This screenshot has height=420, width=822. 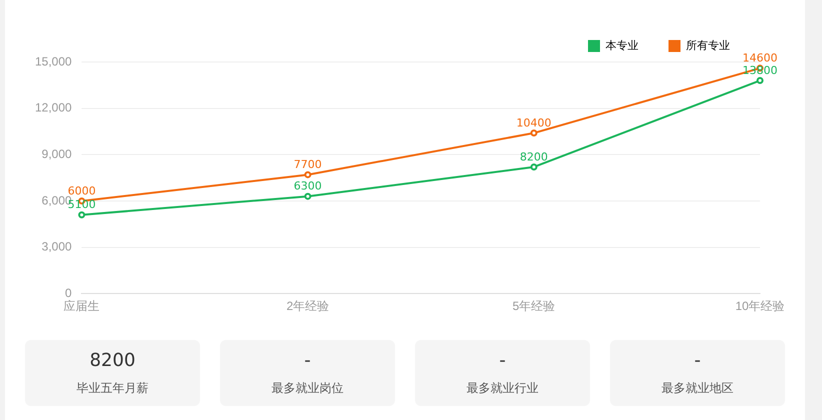 What do you see at coordinates (534, 157) in the screenshot?
I see `data-label: 8200` at bounding box center [534, 157].